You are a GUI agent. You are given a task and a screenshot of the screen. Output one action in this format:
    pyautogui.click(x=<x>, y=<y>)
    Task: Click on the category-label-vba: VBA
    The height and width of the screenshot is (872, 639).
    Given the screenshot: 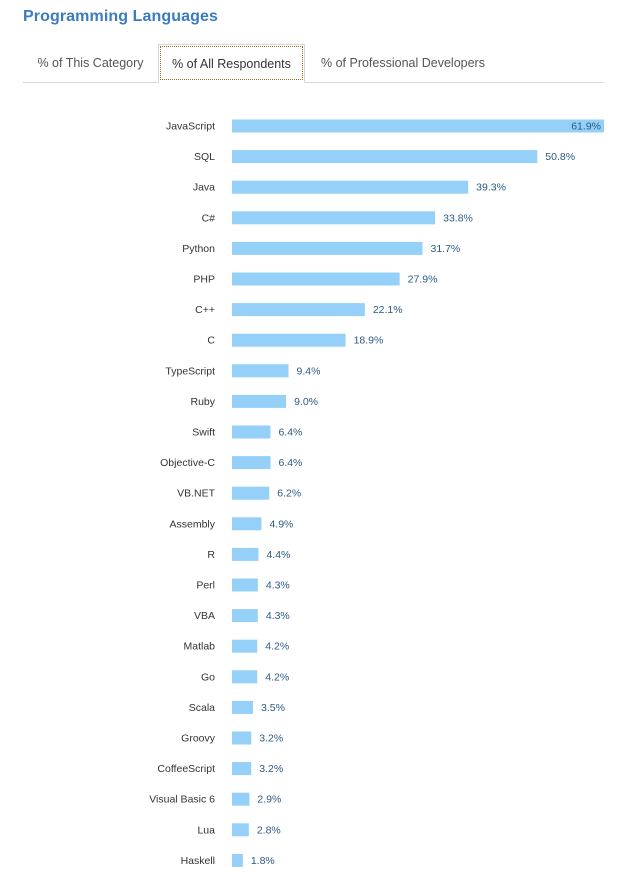 What is the action you would take?
    pyautogui.click(x=204, y=616)
    